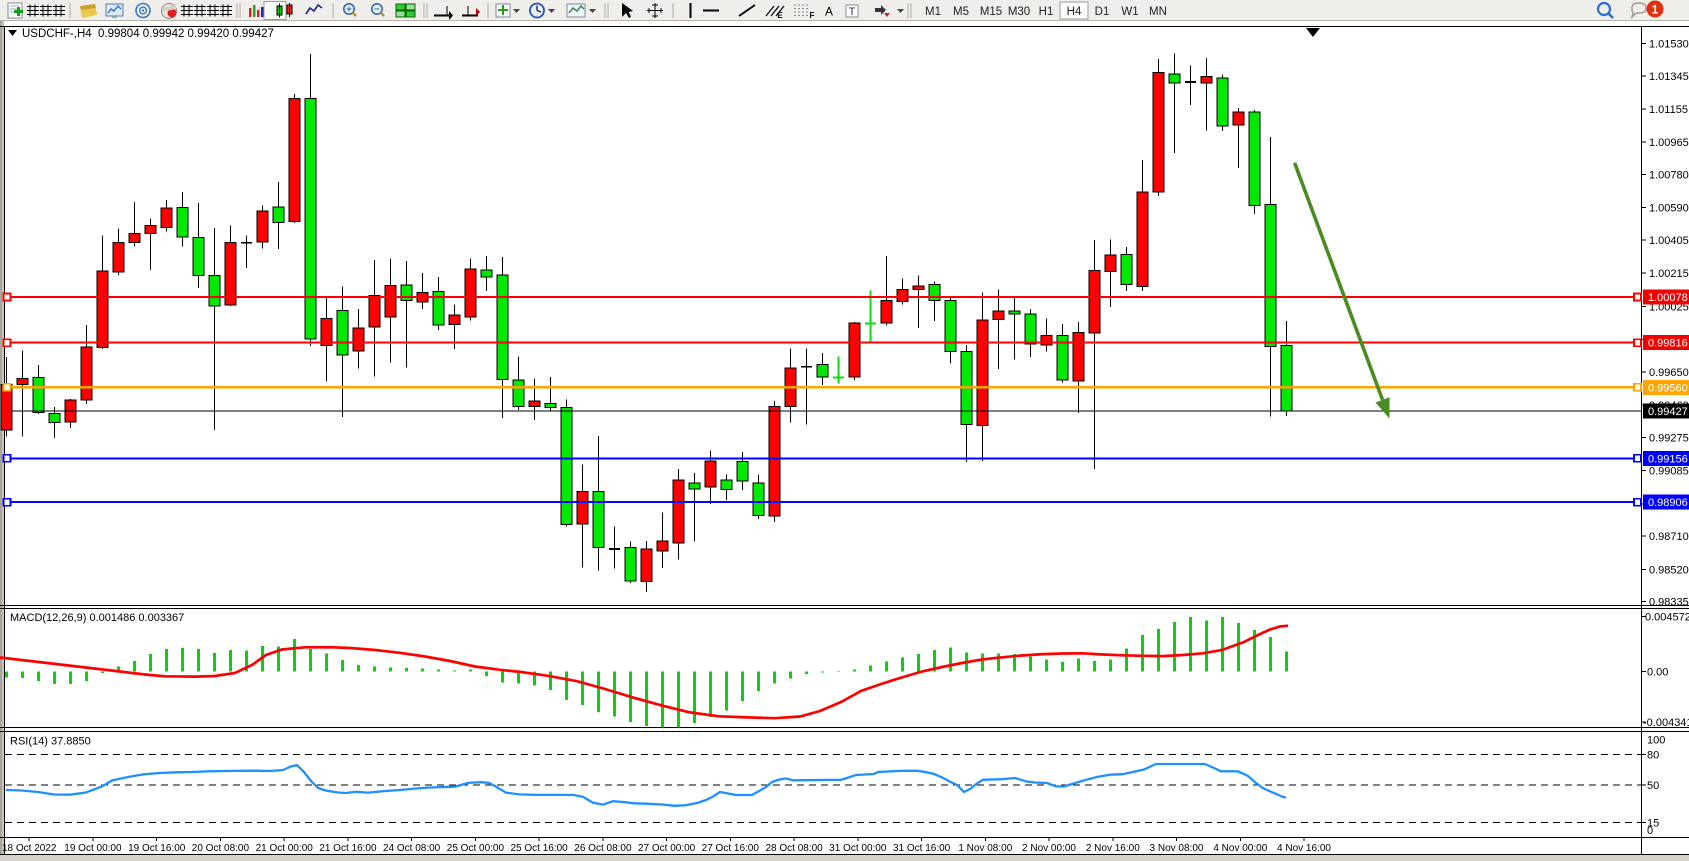 Image resolution: width=1689 pixels, height=861 pixels. I want to click on svg-text: 1.01345, so click(1669, 77).